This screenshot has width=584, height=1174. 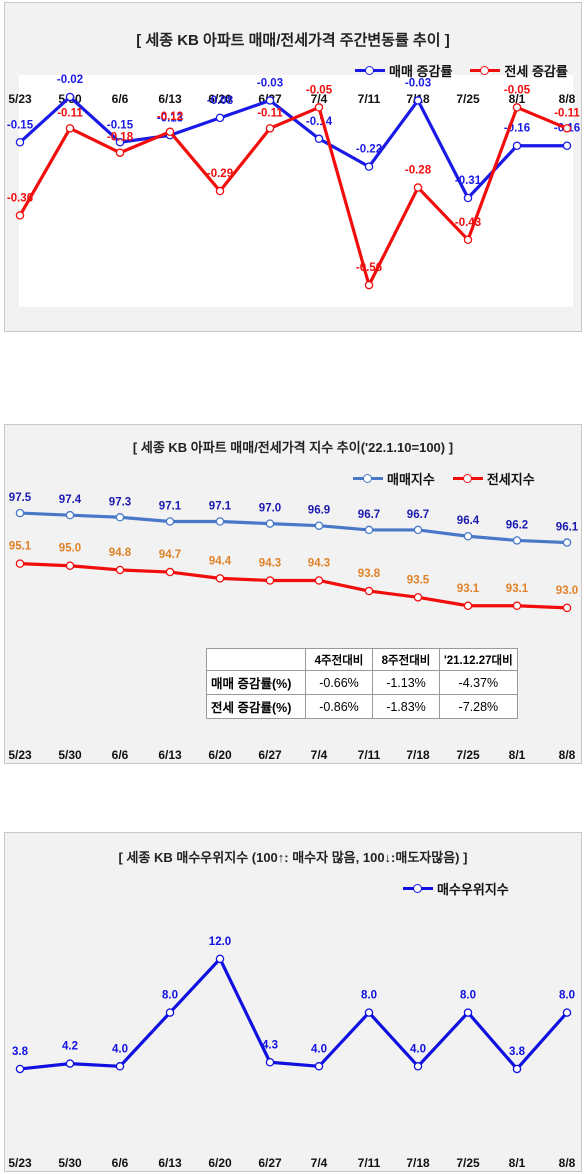 I want to click on chart2-legend: 매매지수 전세지수, so click(x=437, y=478).